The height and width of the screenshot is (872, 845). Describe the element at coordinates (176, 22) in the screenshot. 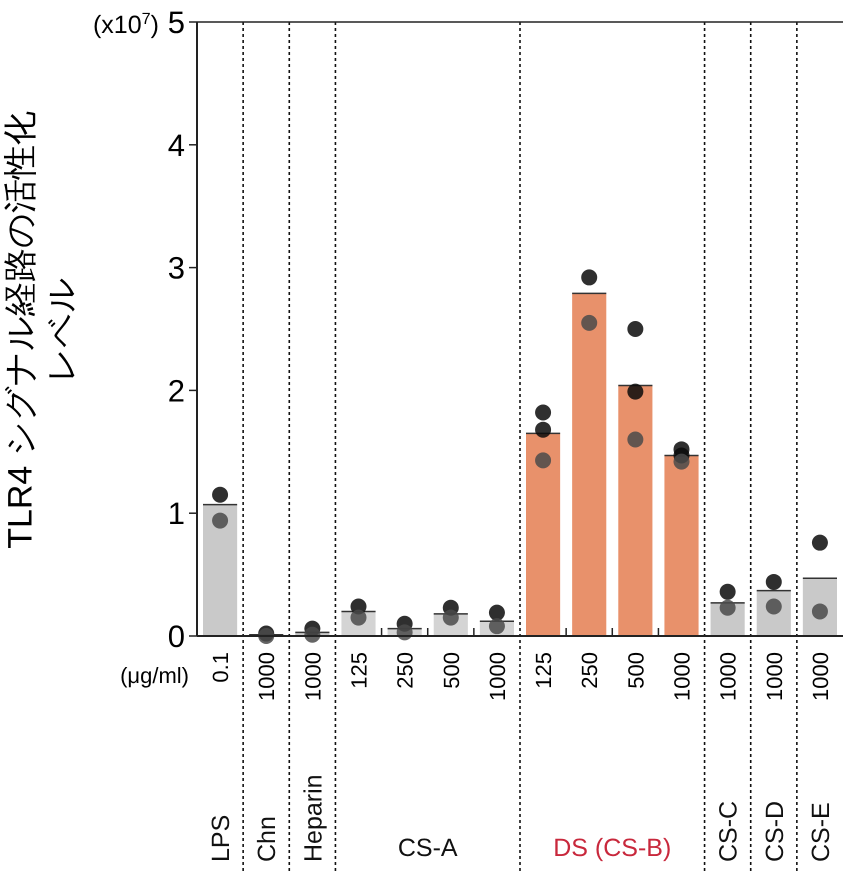

I see `y-tick-label: 5` at that location.